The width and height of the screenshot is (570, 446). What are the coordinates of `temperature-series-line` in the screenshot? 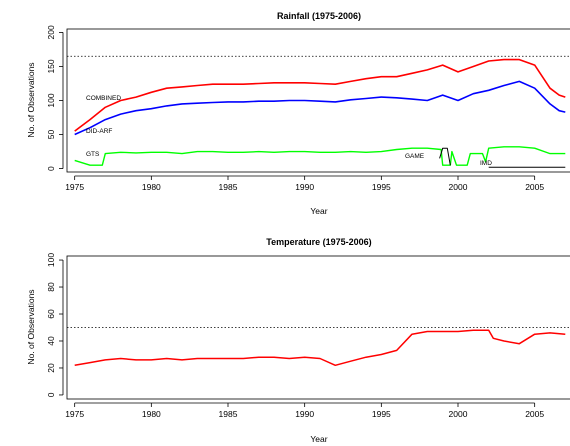 It's located at (320, 348).